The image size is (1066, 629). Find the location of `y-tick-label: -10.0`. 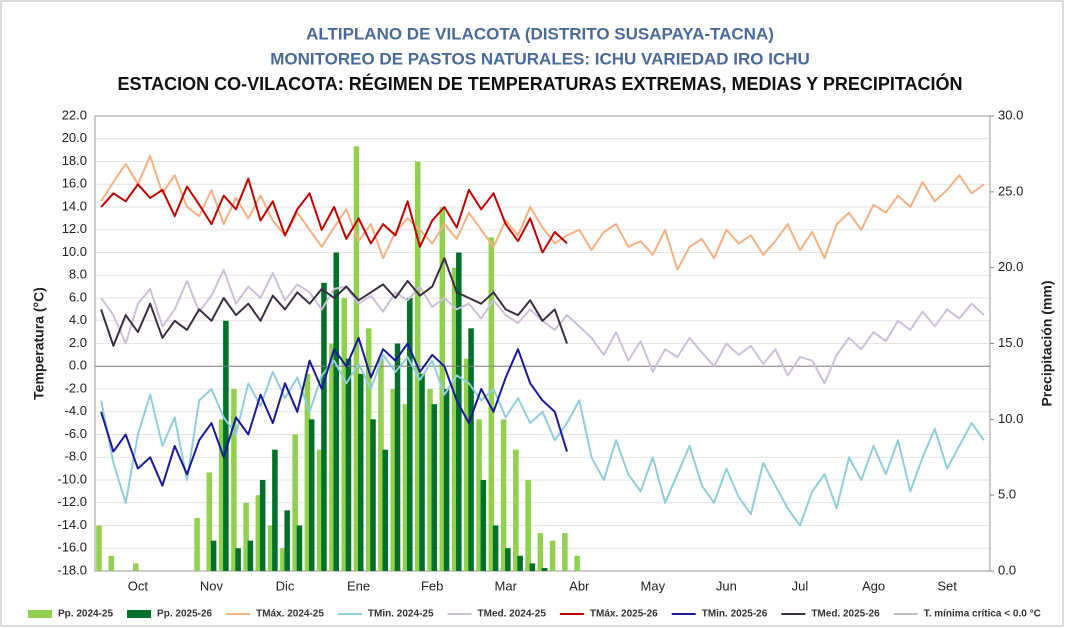

y-tick-label: -10.0 is located at coordinates (72, 478).